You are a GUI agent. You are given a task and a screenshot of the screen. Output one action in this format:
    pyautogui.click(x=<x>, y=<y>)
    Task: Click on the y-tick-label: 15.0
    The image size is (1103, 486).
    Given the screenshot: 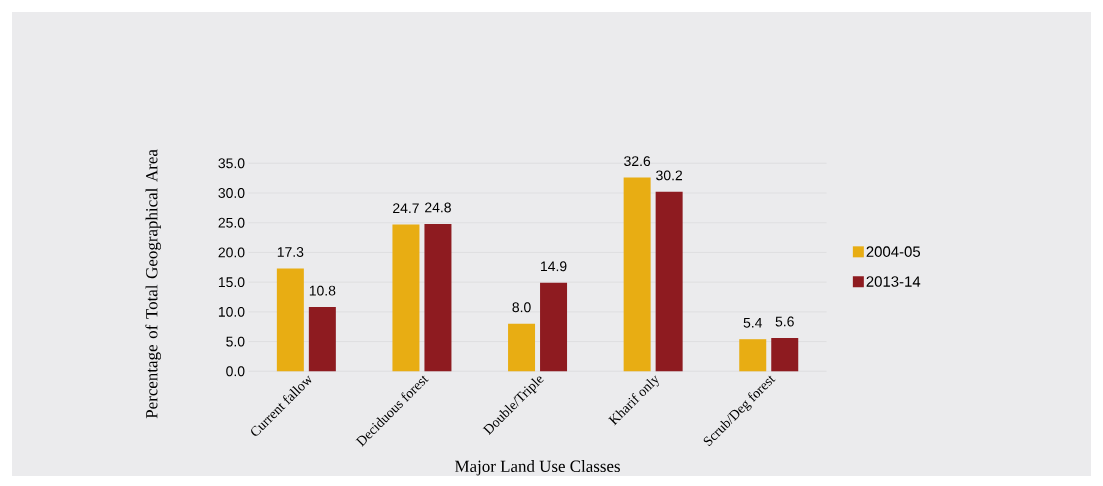 What is the action you would take?
    pyautogui.click(x=231, y=282)
    